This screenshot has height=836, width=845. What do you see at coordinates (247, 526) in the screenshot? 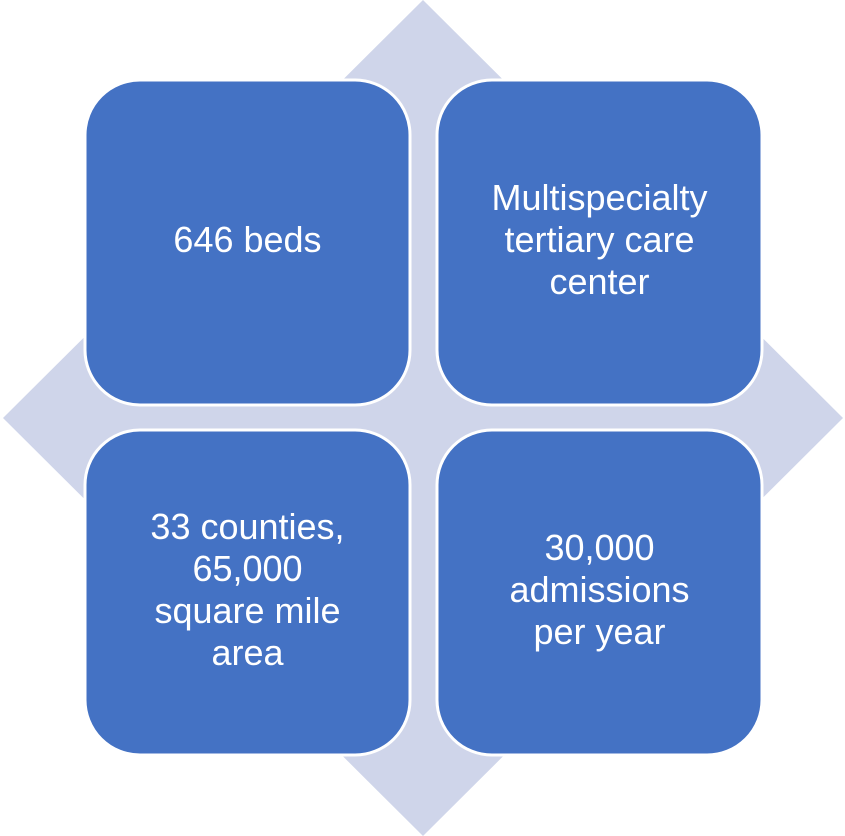
I see `box-text-line: 33 counties,` at bounding box center [247, 526].